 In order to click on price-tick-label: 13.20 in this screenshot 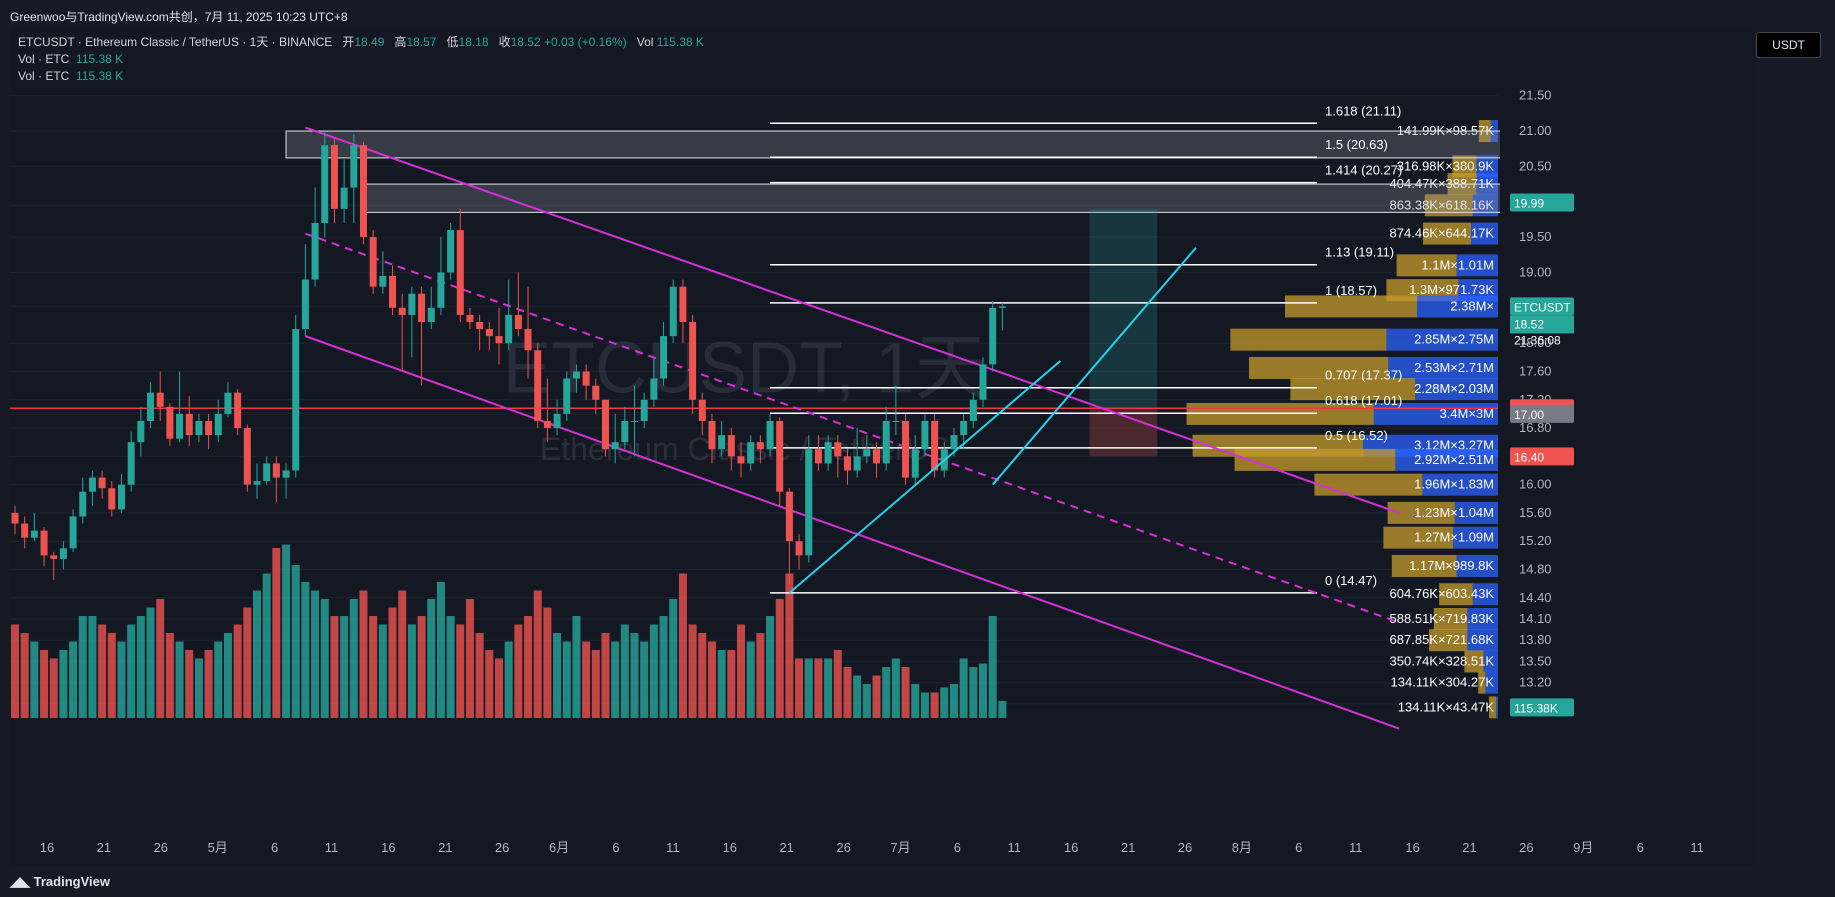, I will do `click(1535, 682)`.